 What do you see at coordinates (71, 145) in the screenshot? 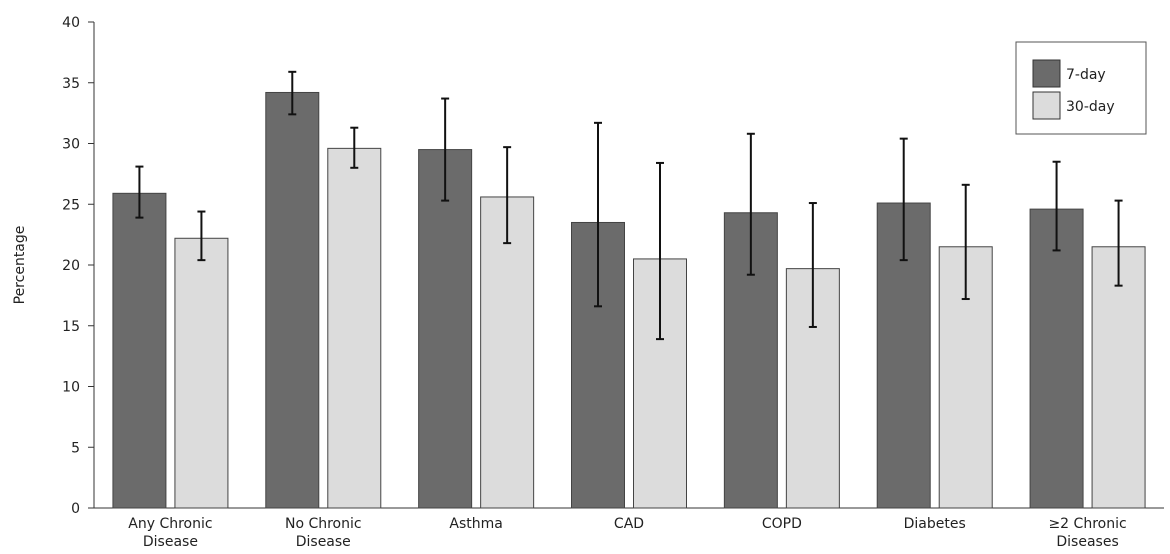
I see `y-tick-label: 30` at bounding box center [71, 145].